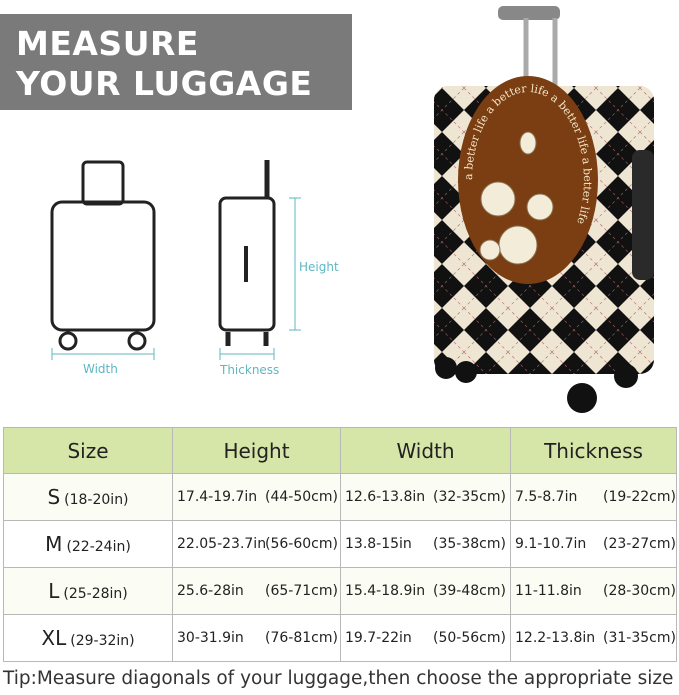 This screenshot has width=679, height=695. I want to click on title-line-1: MEASURE, so click(107, 43).